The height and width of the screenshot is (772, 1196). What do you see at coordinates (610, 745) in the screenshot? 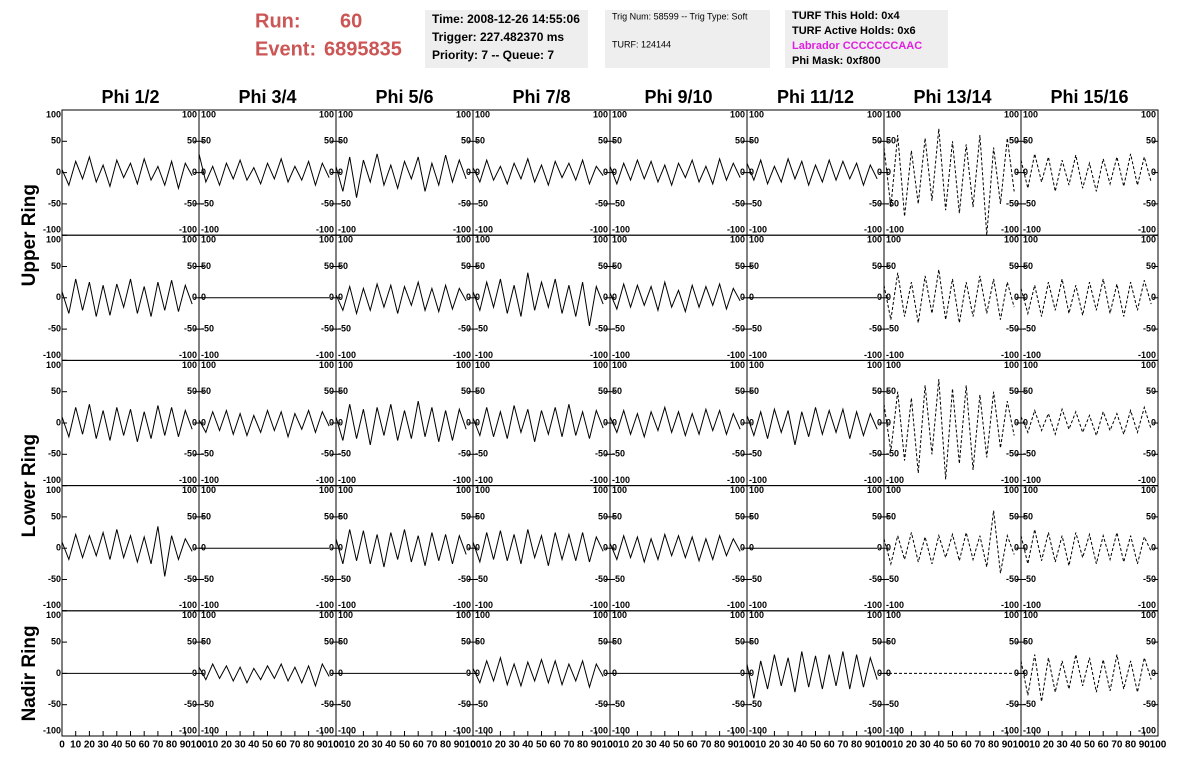
I see `x-tick-label: 0` at bounding box center [610, 745].